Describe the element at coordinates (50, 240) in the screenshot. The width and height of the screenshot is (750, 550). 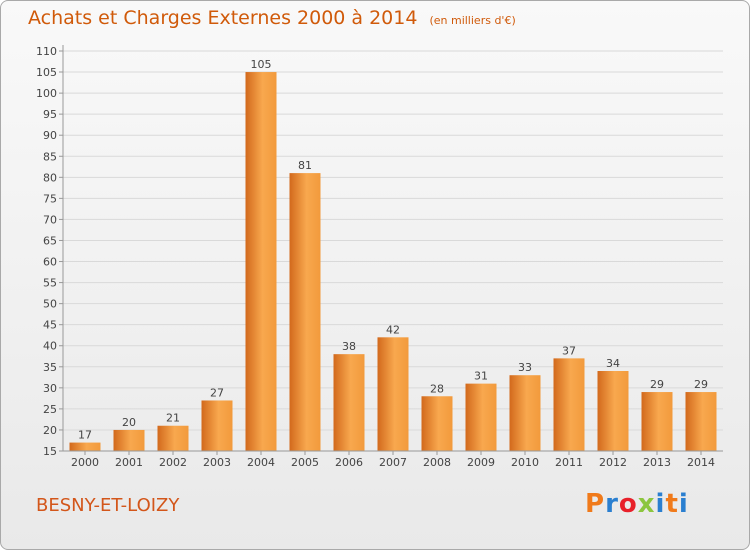
I see `y-tick-label: 65` at that location.